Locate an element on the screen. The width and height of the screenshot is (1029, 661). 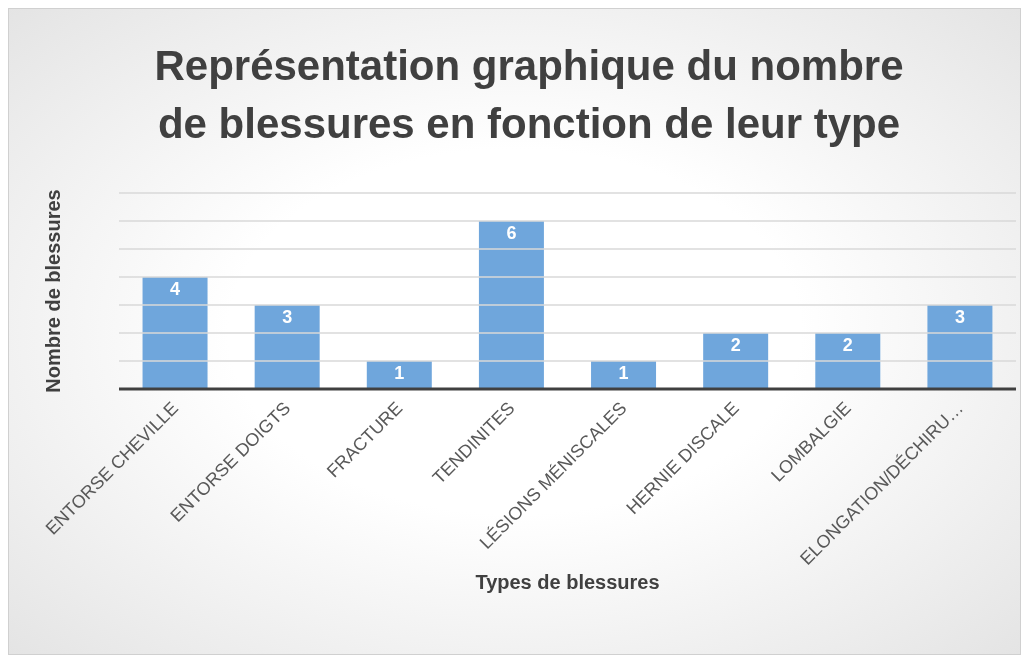
y-axis-title: Nombre de blessures is located at coordinates (53, 291).